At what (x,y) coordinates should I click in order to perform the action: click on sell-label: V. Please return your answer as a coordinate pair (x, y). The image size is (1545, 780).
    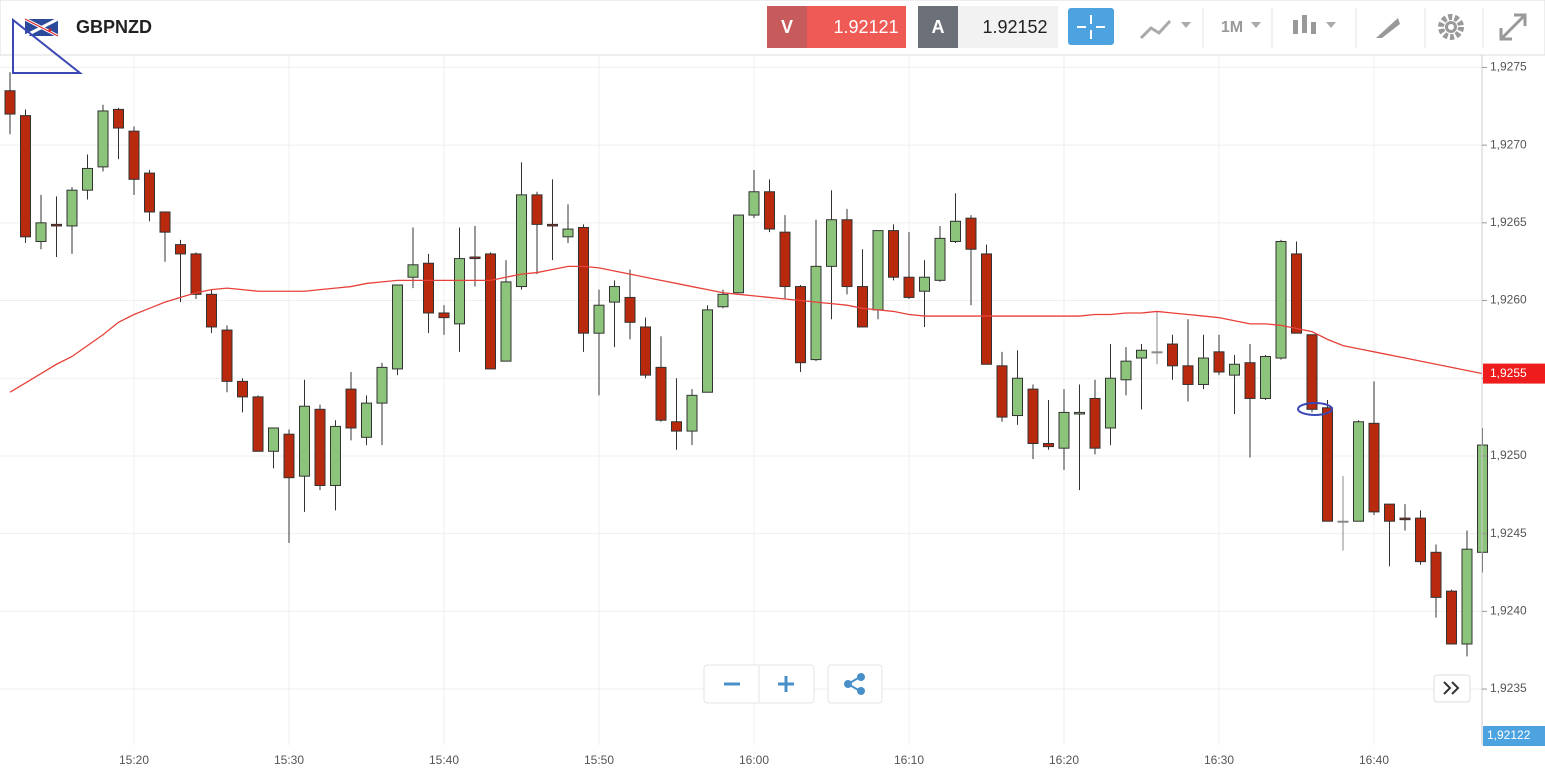
    Looking at the image, I should click on (787, 27).